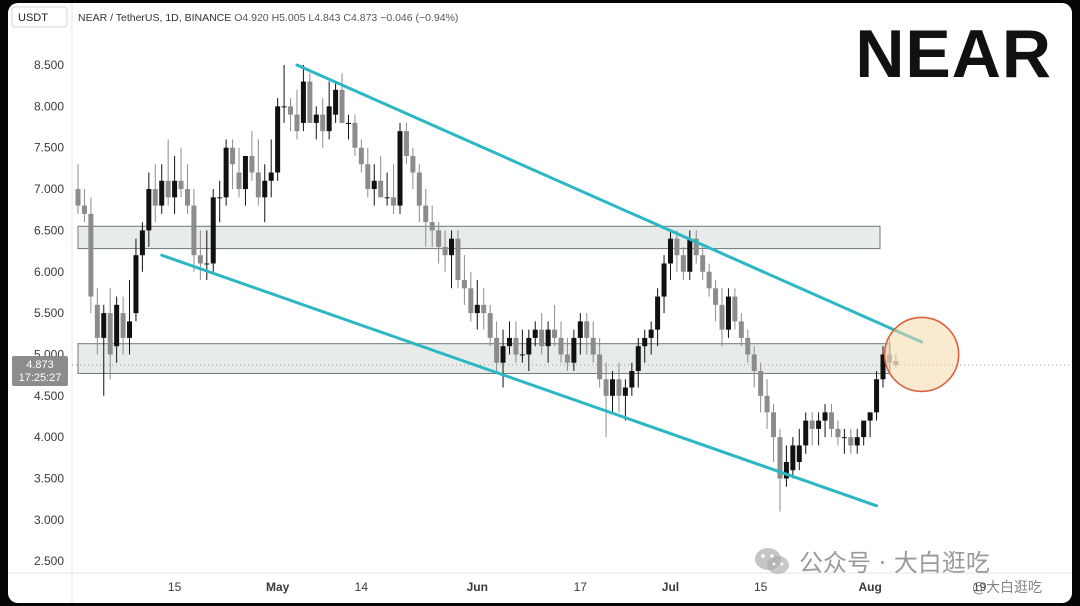 Image resolution: width=1080 pixels, height=606 pixels. Describe the element at coordinates (156, 18) in the screenshot. I see `symbol-name: NEAR / TetherUS, 1D, BINANCE` at that location.